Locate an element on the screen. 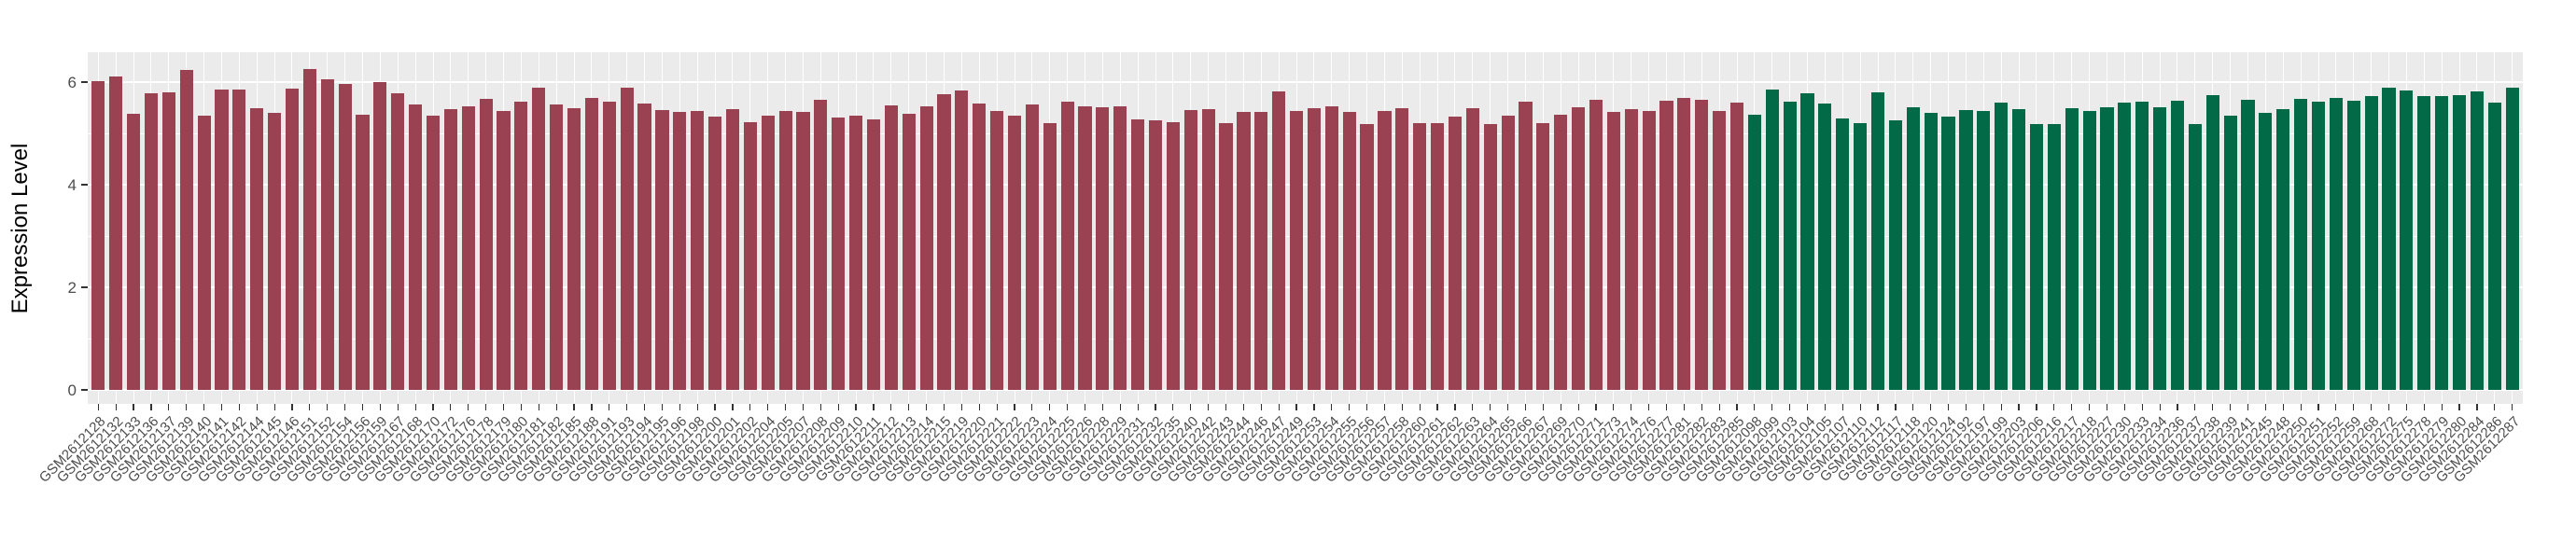  bar-GSM2612144 is located at coordinates (257, 249).